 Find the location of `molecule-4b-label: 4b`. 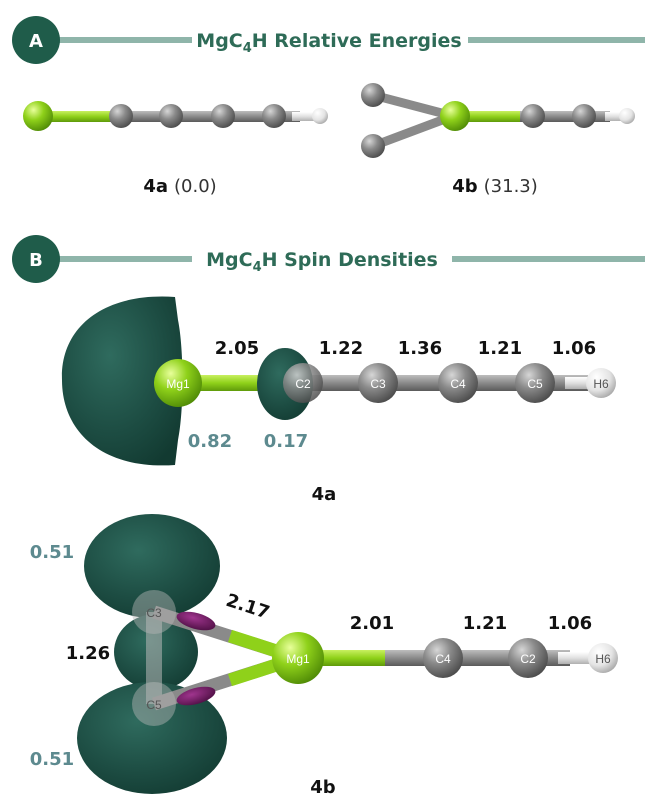

molecule-4b-label: 4b is located at coordinates (323, 787).